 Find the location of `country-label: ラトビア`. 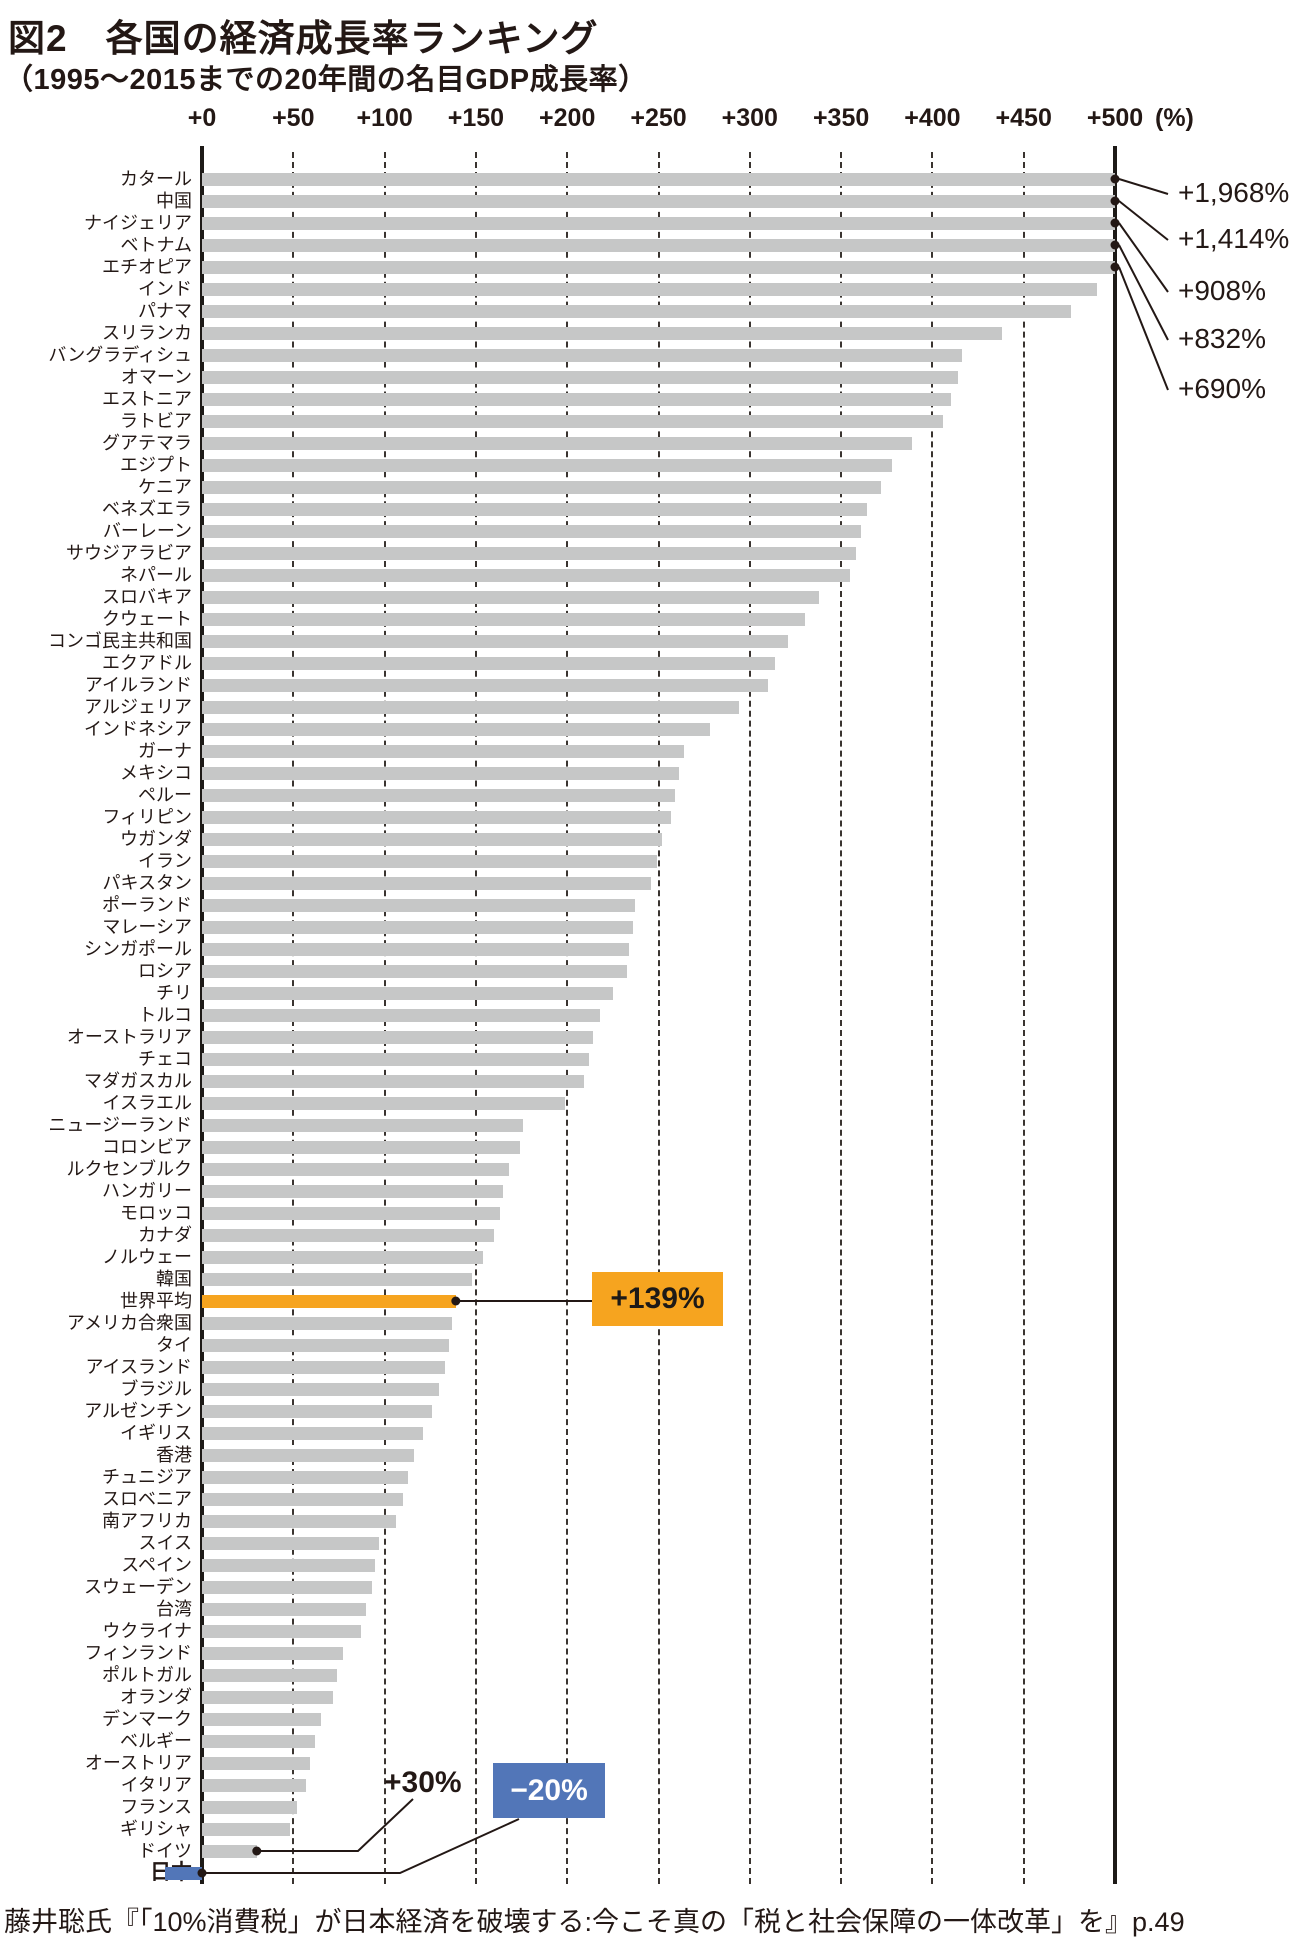

country-label: ラトビア is located at coordinates (156, 421).